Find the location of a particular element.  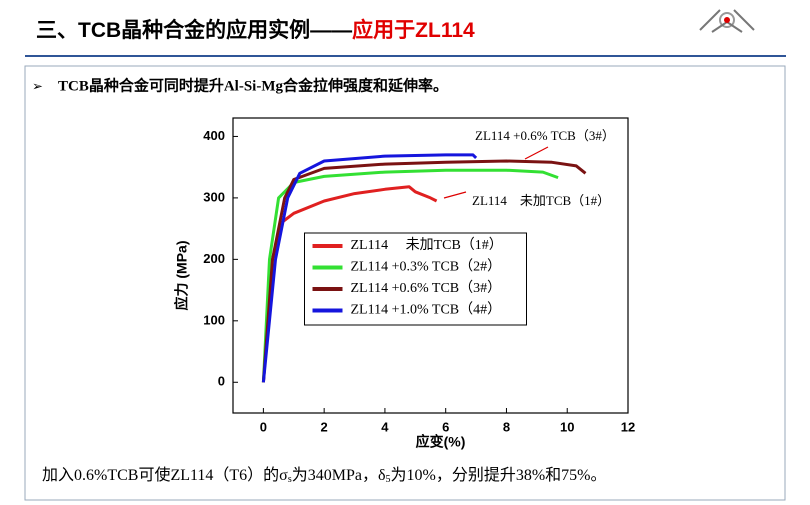

x-tick-label: 4 is located at coordinates (385, 426).